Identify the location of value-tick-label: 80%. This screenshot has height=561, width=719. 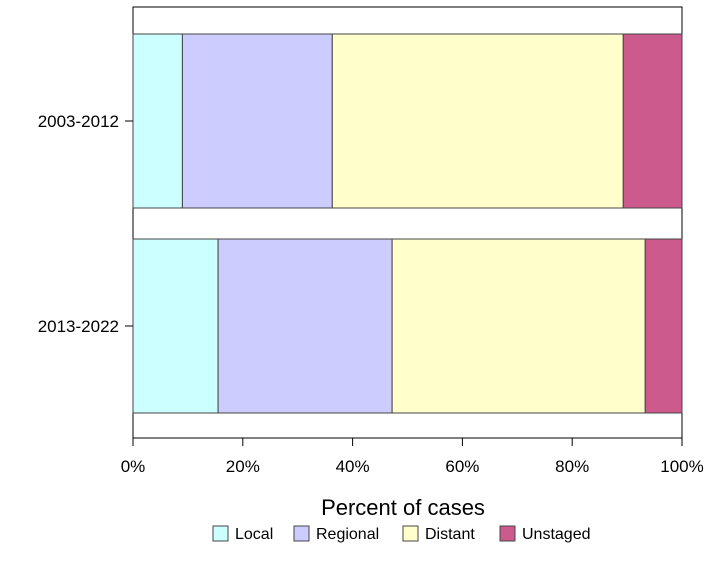
(572, 466).